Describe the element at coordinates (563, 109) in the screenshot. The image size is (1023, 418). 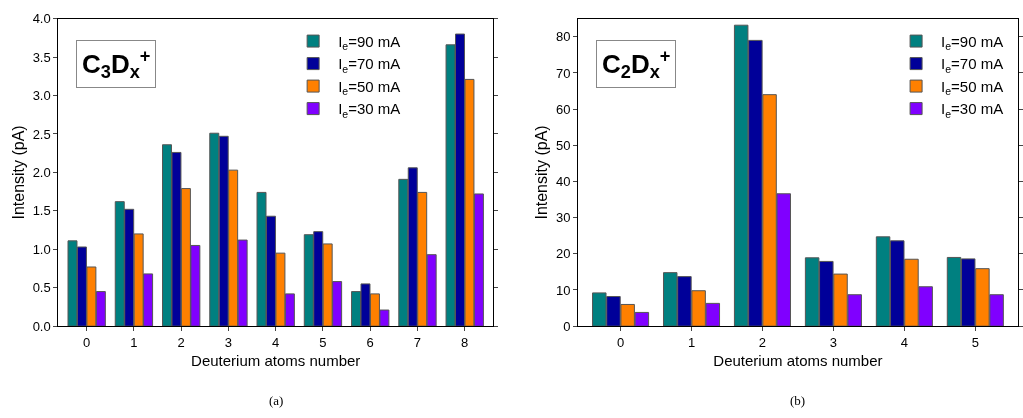
I see `y-tick-label: 60` at that location.